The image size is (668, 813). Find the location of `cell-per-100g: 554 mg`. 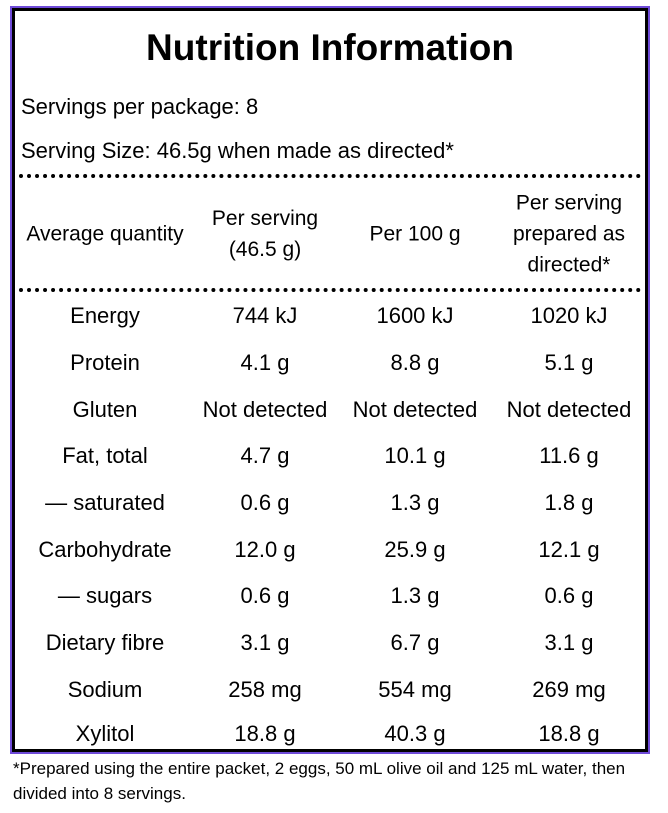

cell-per-100g: 554 mg is located at coordinates (415, 689).